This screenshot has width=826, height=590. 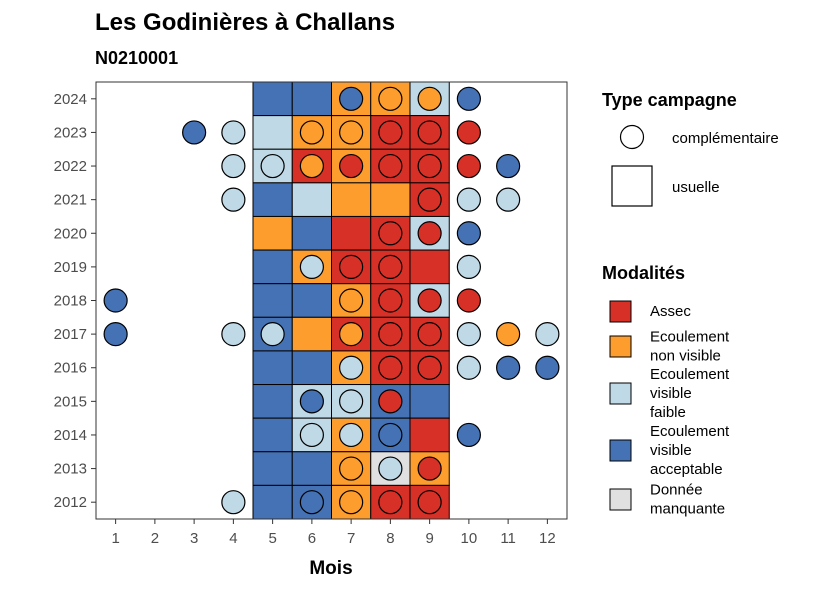 What do you see at coordinates (70, 435) in the screenshot?
I see `y-tick-label: 2014` at bounding box center [70, 435].